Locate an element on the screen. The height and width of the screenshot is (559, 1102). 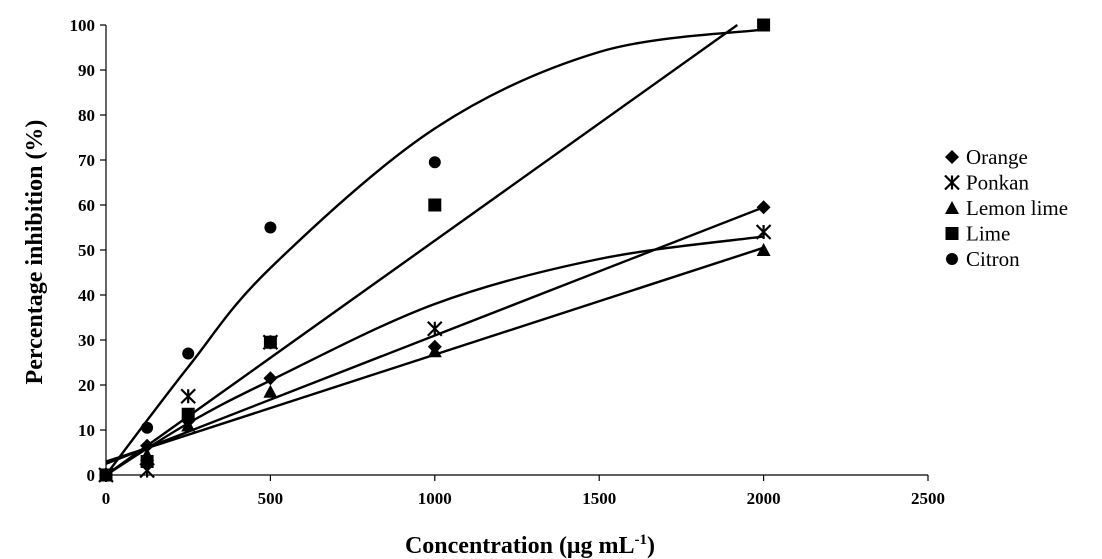
y-tick-label: 20 is located at coordinates (86, 385).